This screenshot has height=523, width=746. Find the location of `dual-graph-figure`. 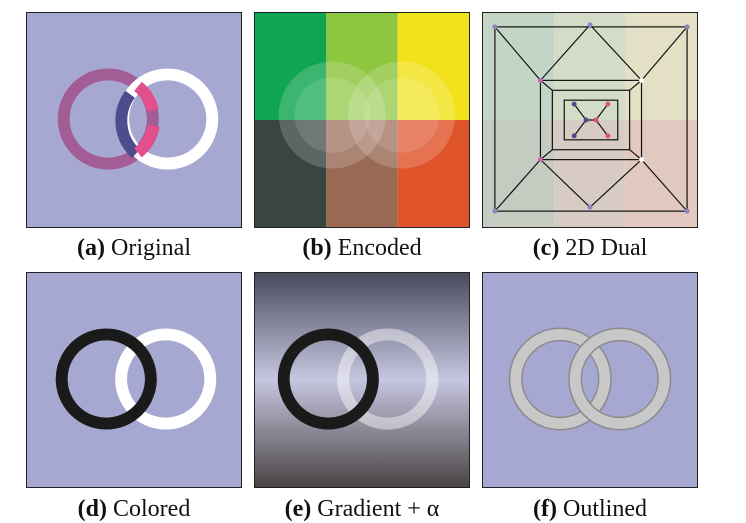

dual-graph-figure is located at coordinates (590, 120).